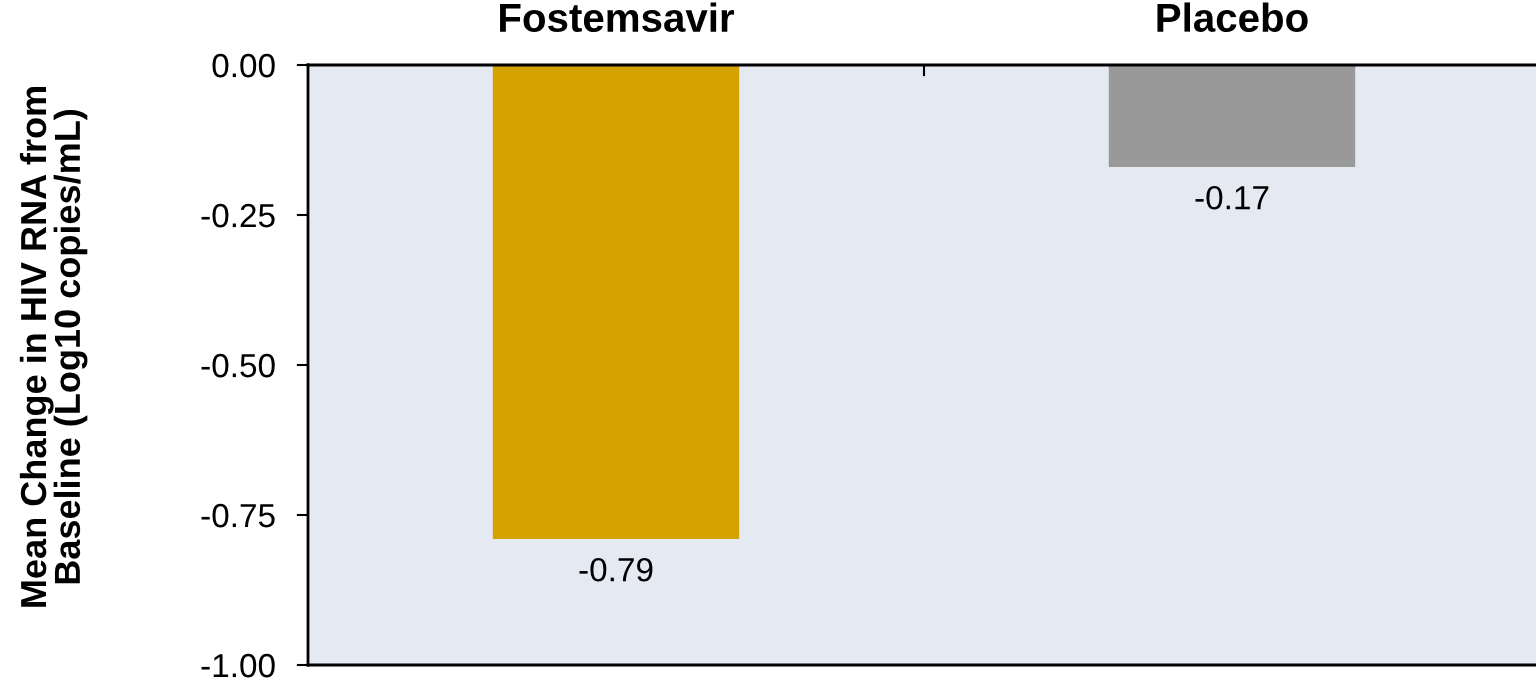  Describe the element at coordinates (617, 17) in the screenshot. I see `x-tick-label: Fostemsavir` at that location.